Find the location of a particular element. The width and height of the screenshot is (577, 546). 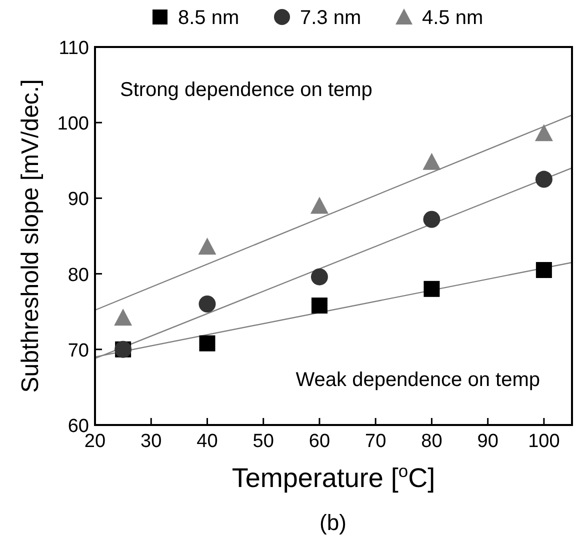

y-tick-label: 90 is located at coordinates (78, 199).